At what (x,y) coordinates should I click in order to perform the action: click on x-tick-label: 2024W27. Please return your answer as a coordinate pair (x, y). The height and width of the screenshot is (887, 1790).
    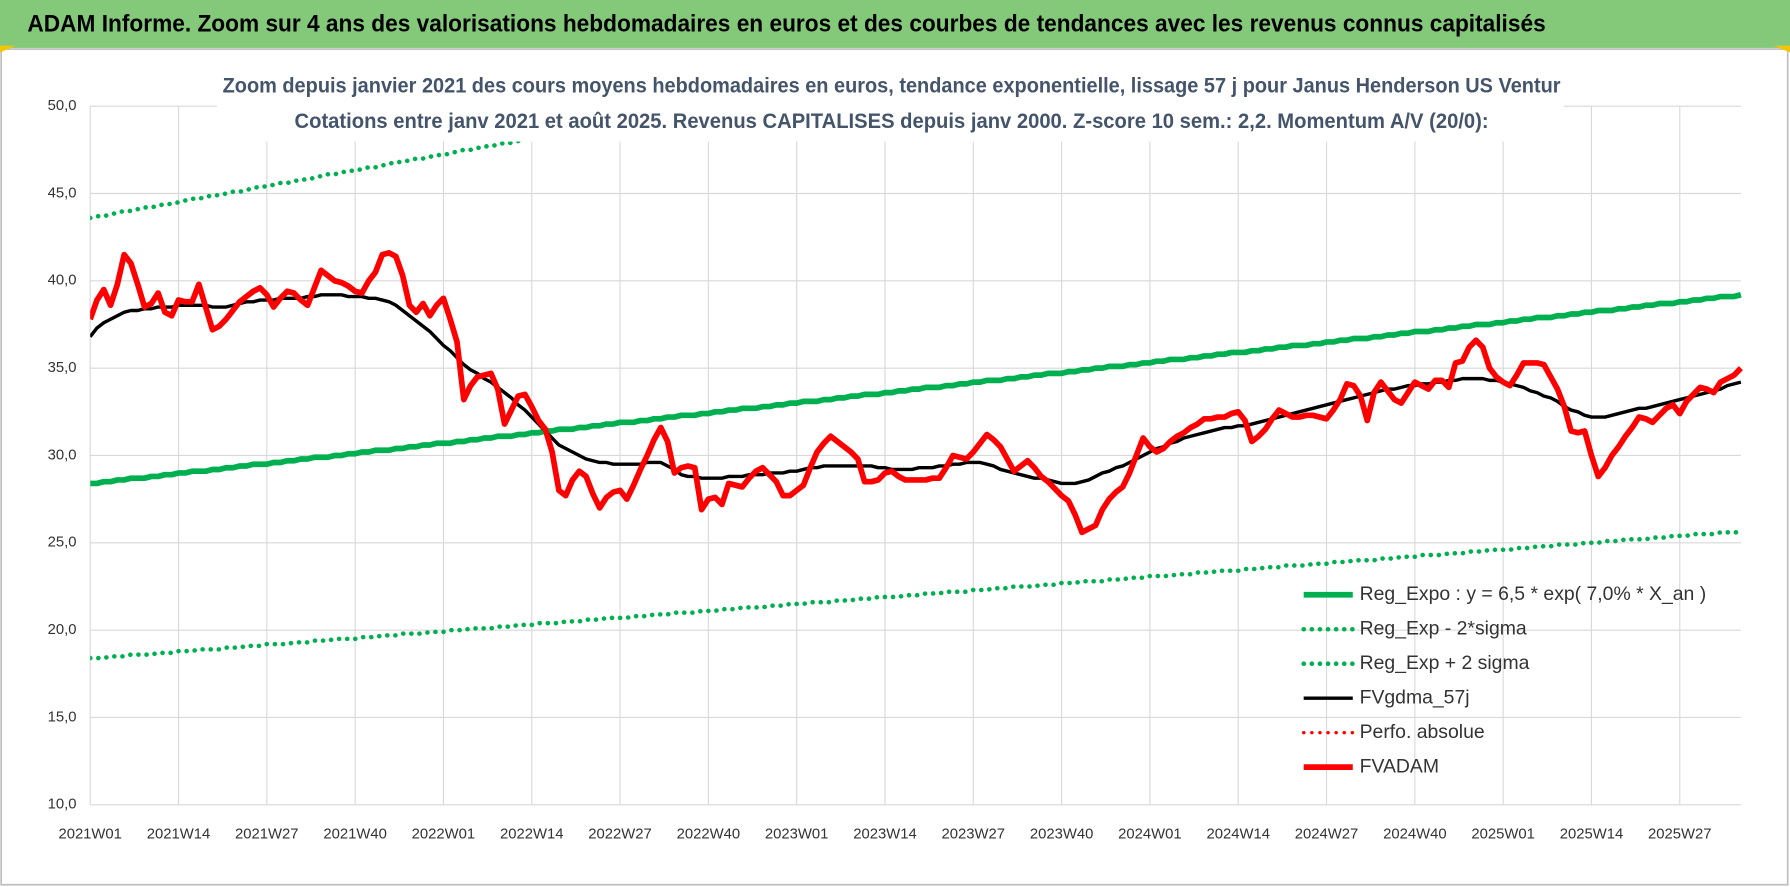
    Looking at the image, I should click on (1326, 834).